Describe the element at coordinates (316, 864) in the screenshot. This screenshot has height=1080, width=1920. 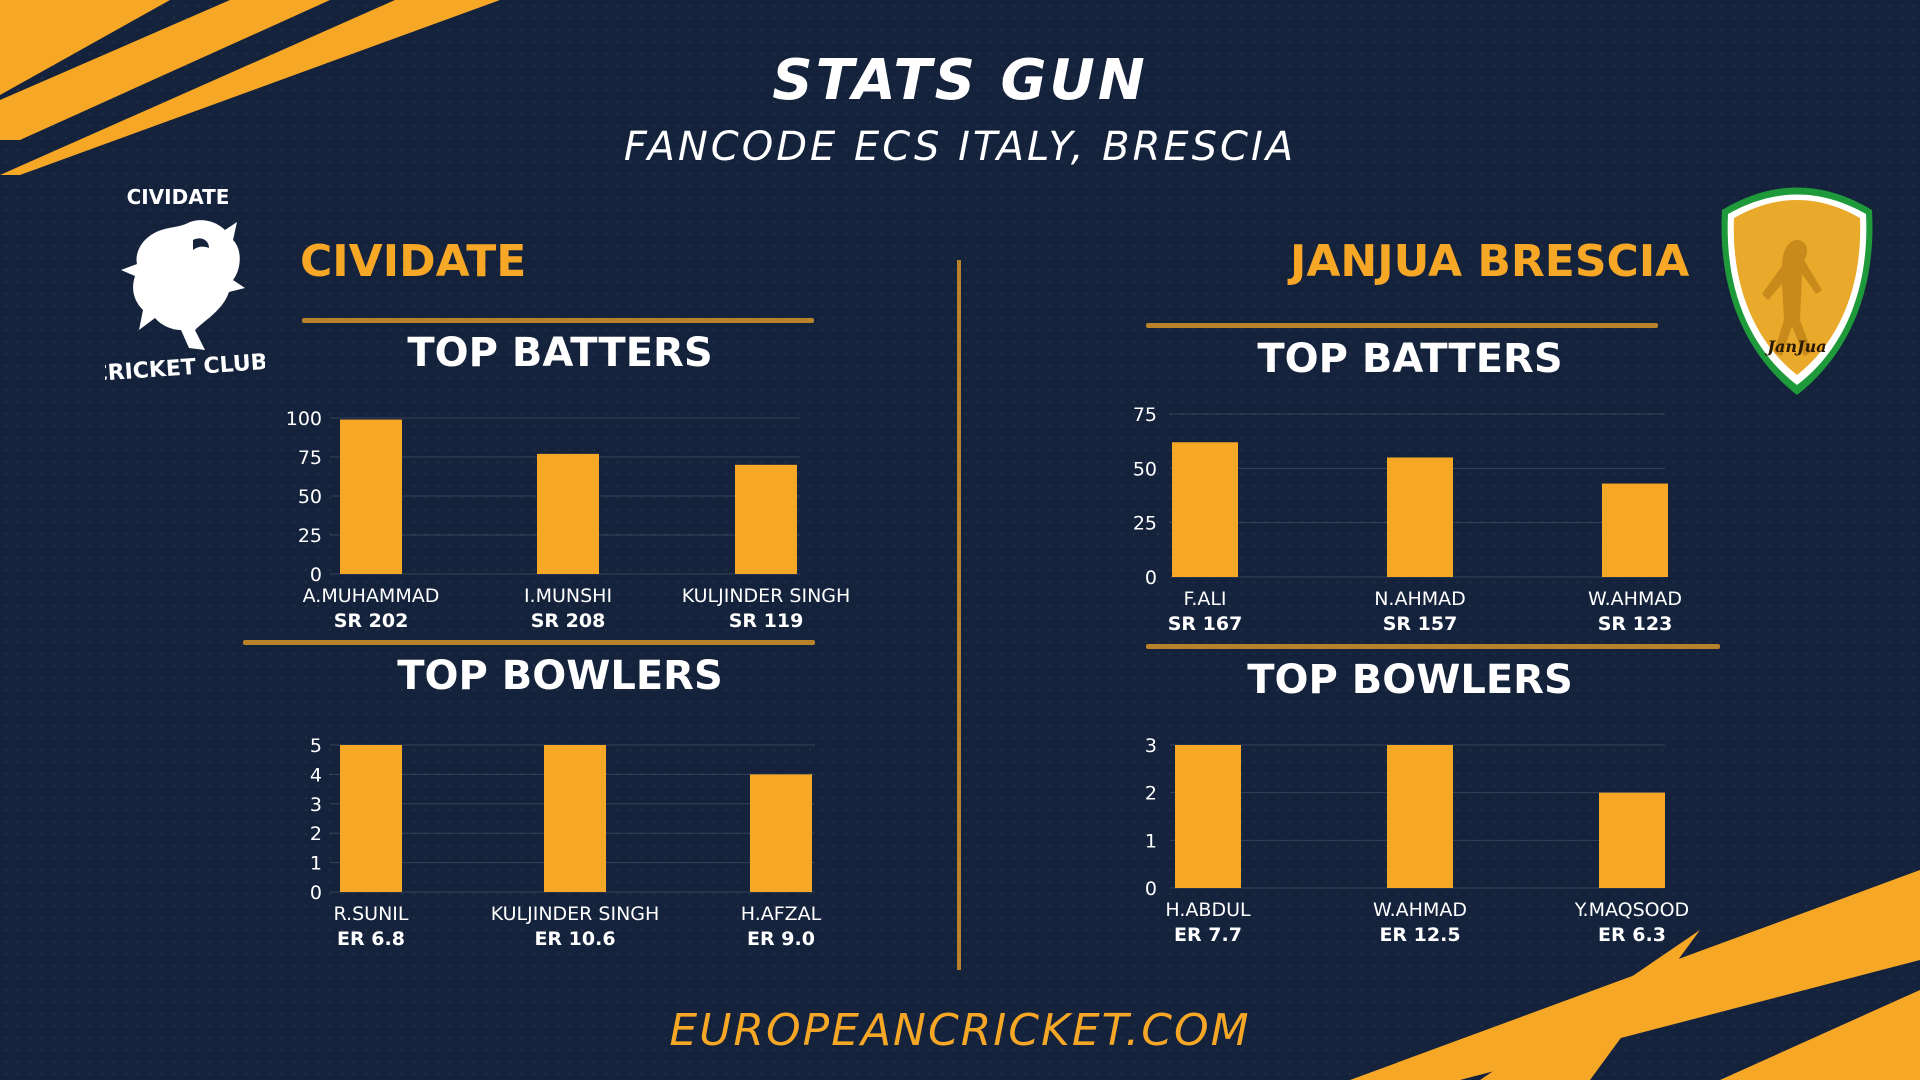
I see `left_bowlers-y-tick-label: 1` at that location.